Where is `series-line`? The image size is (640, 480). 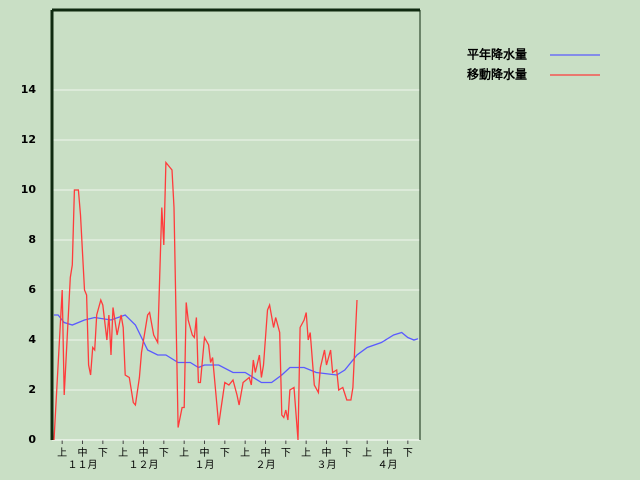
series-line is located at coordinates (236, 349).